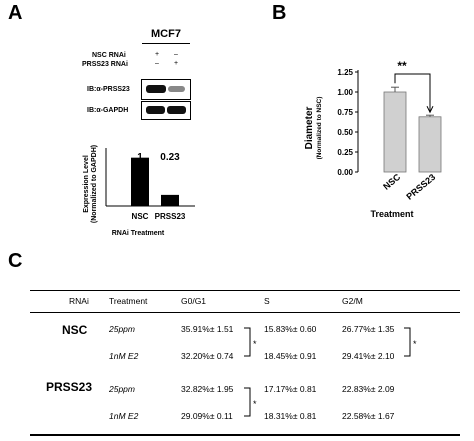  What do you see at coordinates (86, 184) in the screenshot?
I see `chart-a-ylabel-1: Expression Level` at bounding box center [86, 184].